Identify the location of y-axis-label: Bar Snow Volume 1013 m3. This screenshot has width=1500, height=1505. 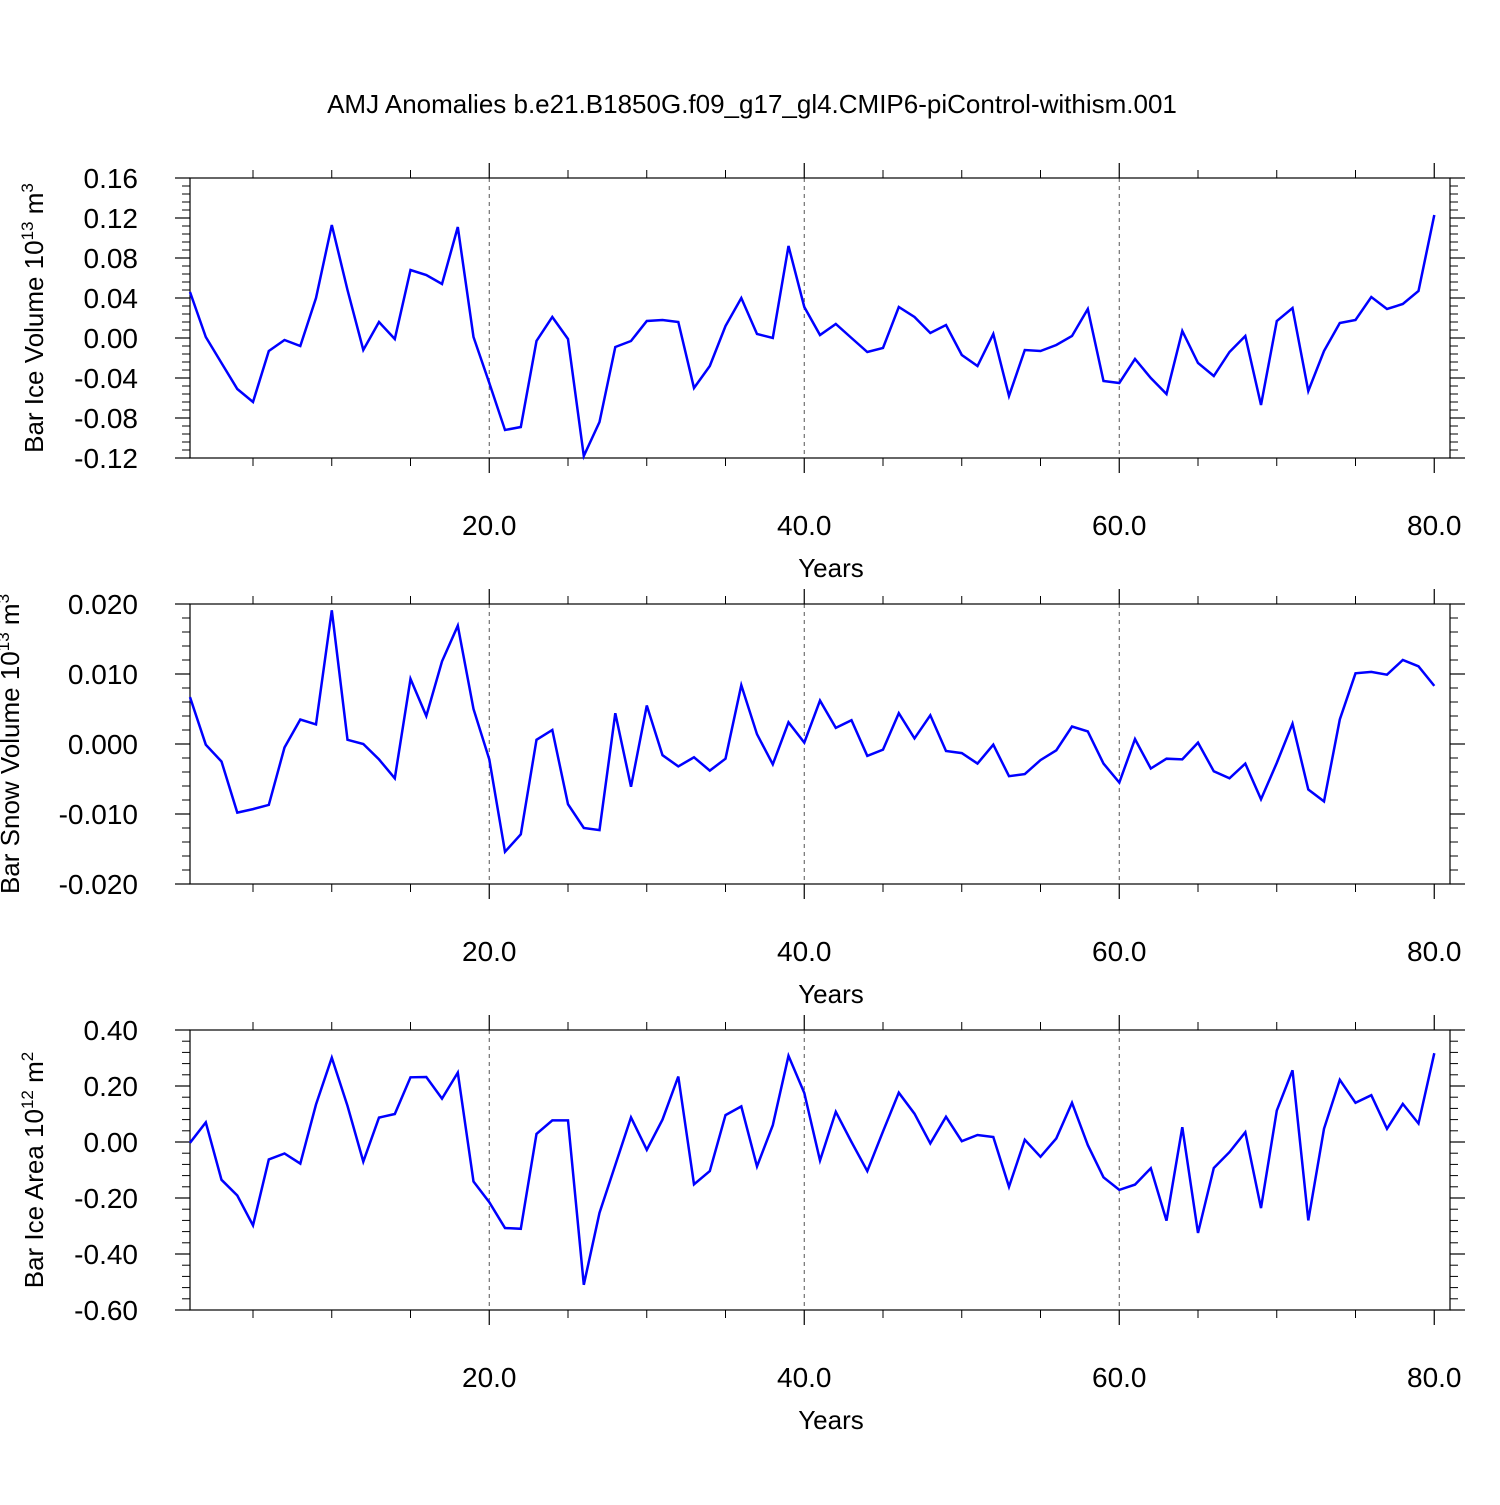
(12, 744).